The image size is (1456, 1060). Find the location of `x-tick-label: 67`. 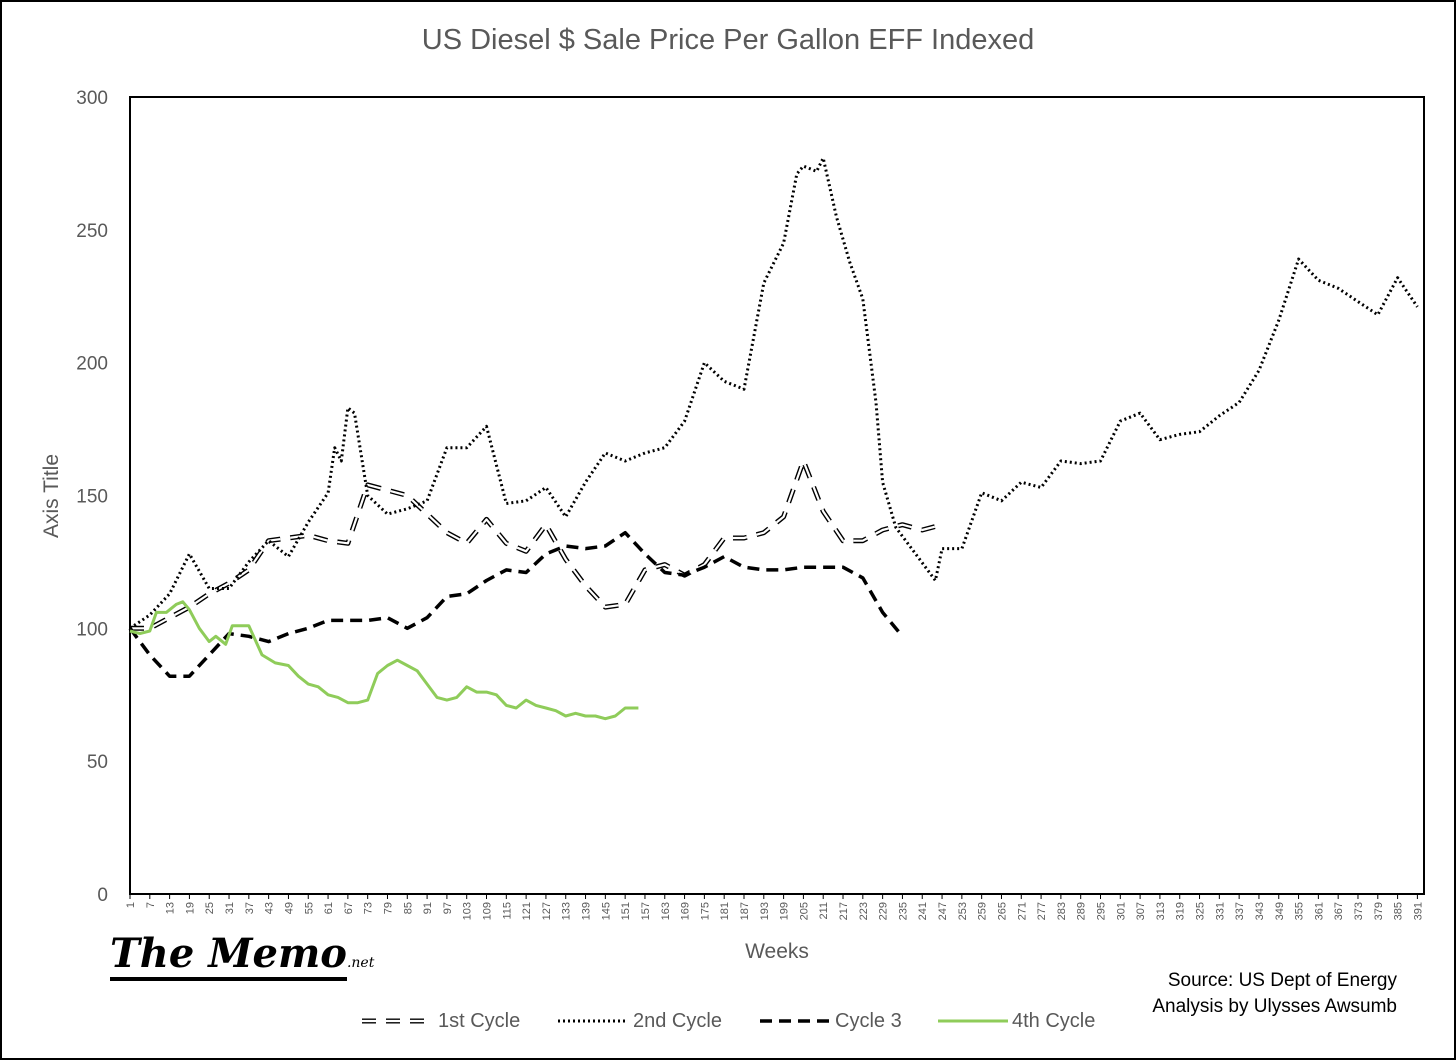

x-tick-label: 67 is located at coordinates (349, 908).